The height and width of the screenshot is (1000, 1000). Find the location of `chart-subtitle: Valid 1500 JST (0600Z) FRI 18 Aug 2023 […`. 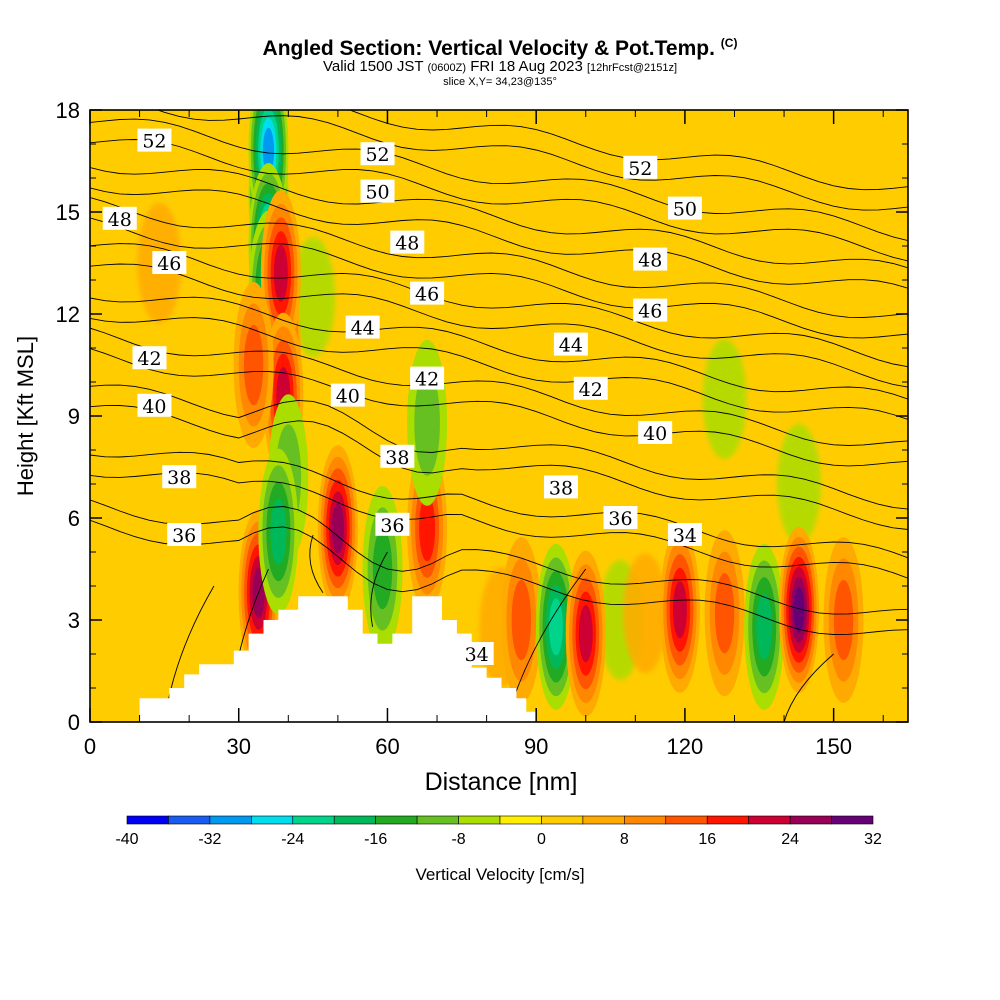

chart-subtitle: Valid 1500 JST (0600Z) FRI 18 Aug 2023 [… is located at coordinates (500, 66).